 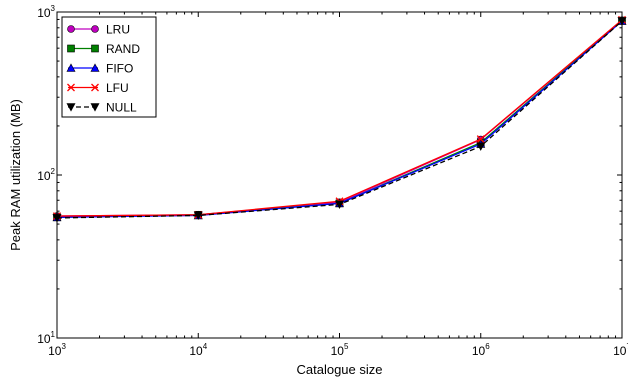 What do you see at coordinates (46, 338) in the screenshot?
I see `y-tick-label: 10¹` at bounding box center [46, 338].